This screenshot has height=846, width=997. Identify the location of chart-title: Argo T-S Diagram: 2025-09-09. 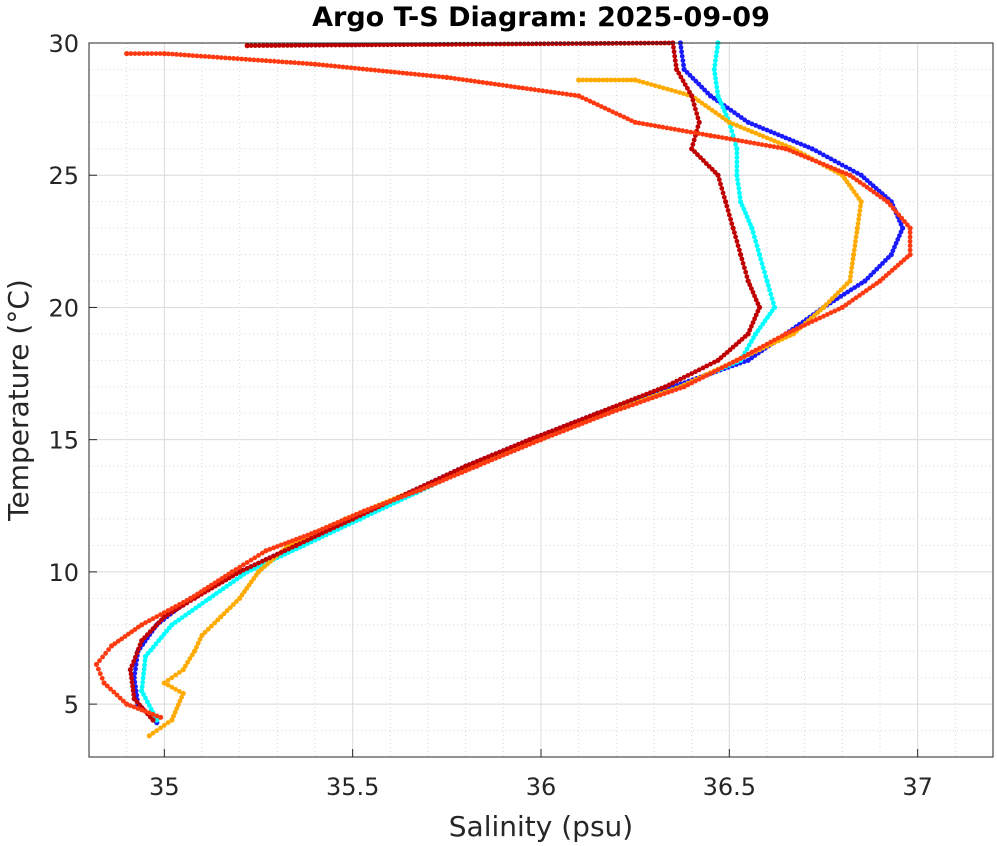
(541, 17).